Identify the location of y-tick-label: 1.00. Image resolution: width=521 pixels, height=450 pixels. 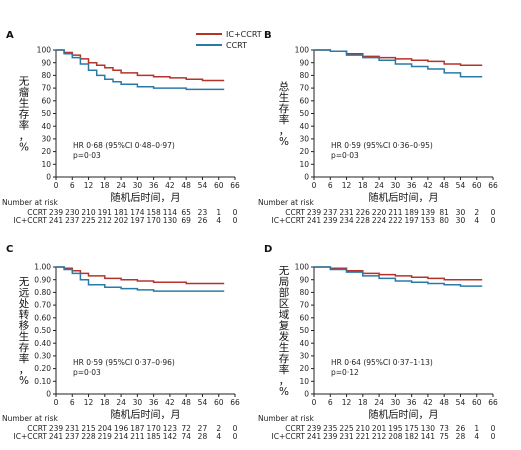
(42, 267).